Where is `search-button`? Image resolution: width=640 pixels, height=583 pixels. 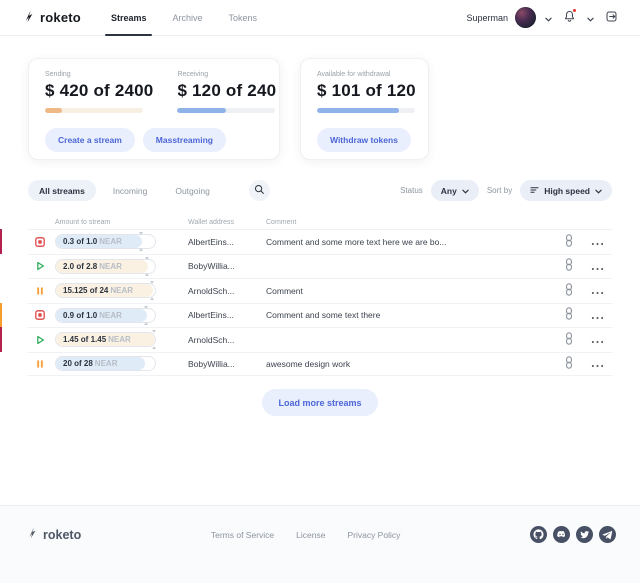
search-button is located at coordinates (259, 190).